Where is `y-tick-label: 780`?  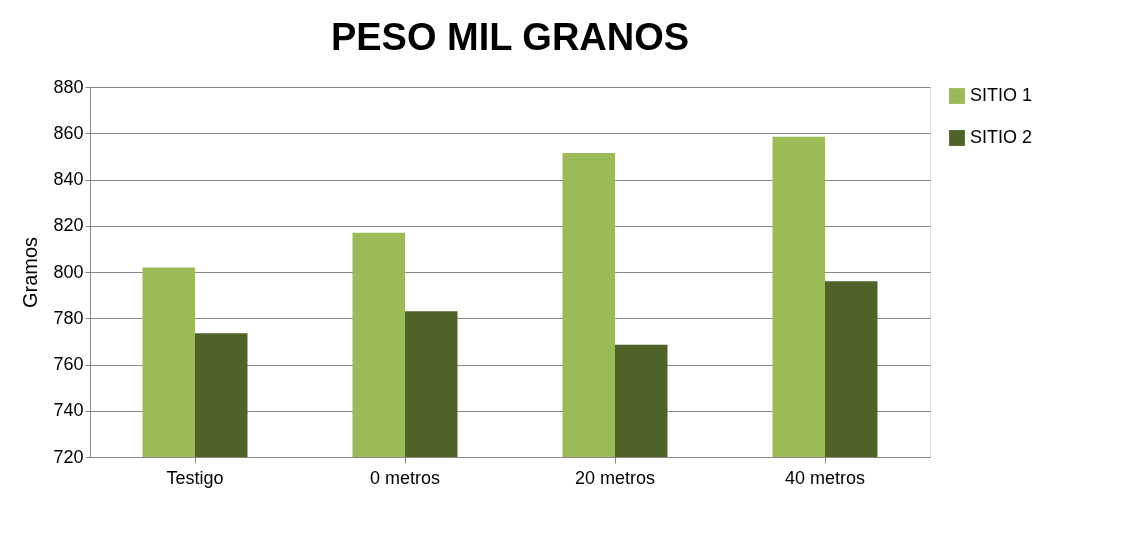 y-tick-label: 780 is located at coordinates (68, 317).